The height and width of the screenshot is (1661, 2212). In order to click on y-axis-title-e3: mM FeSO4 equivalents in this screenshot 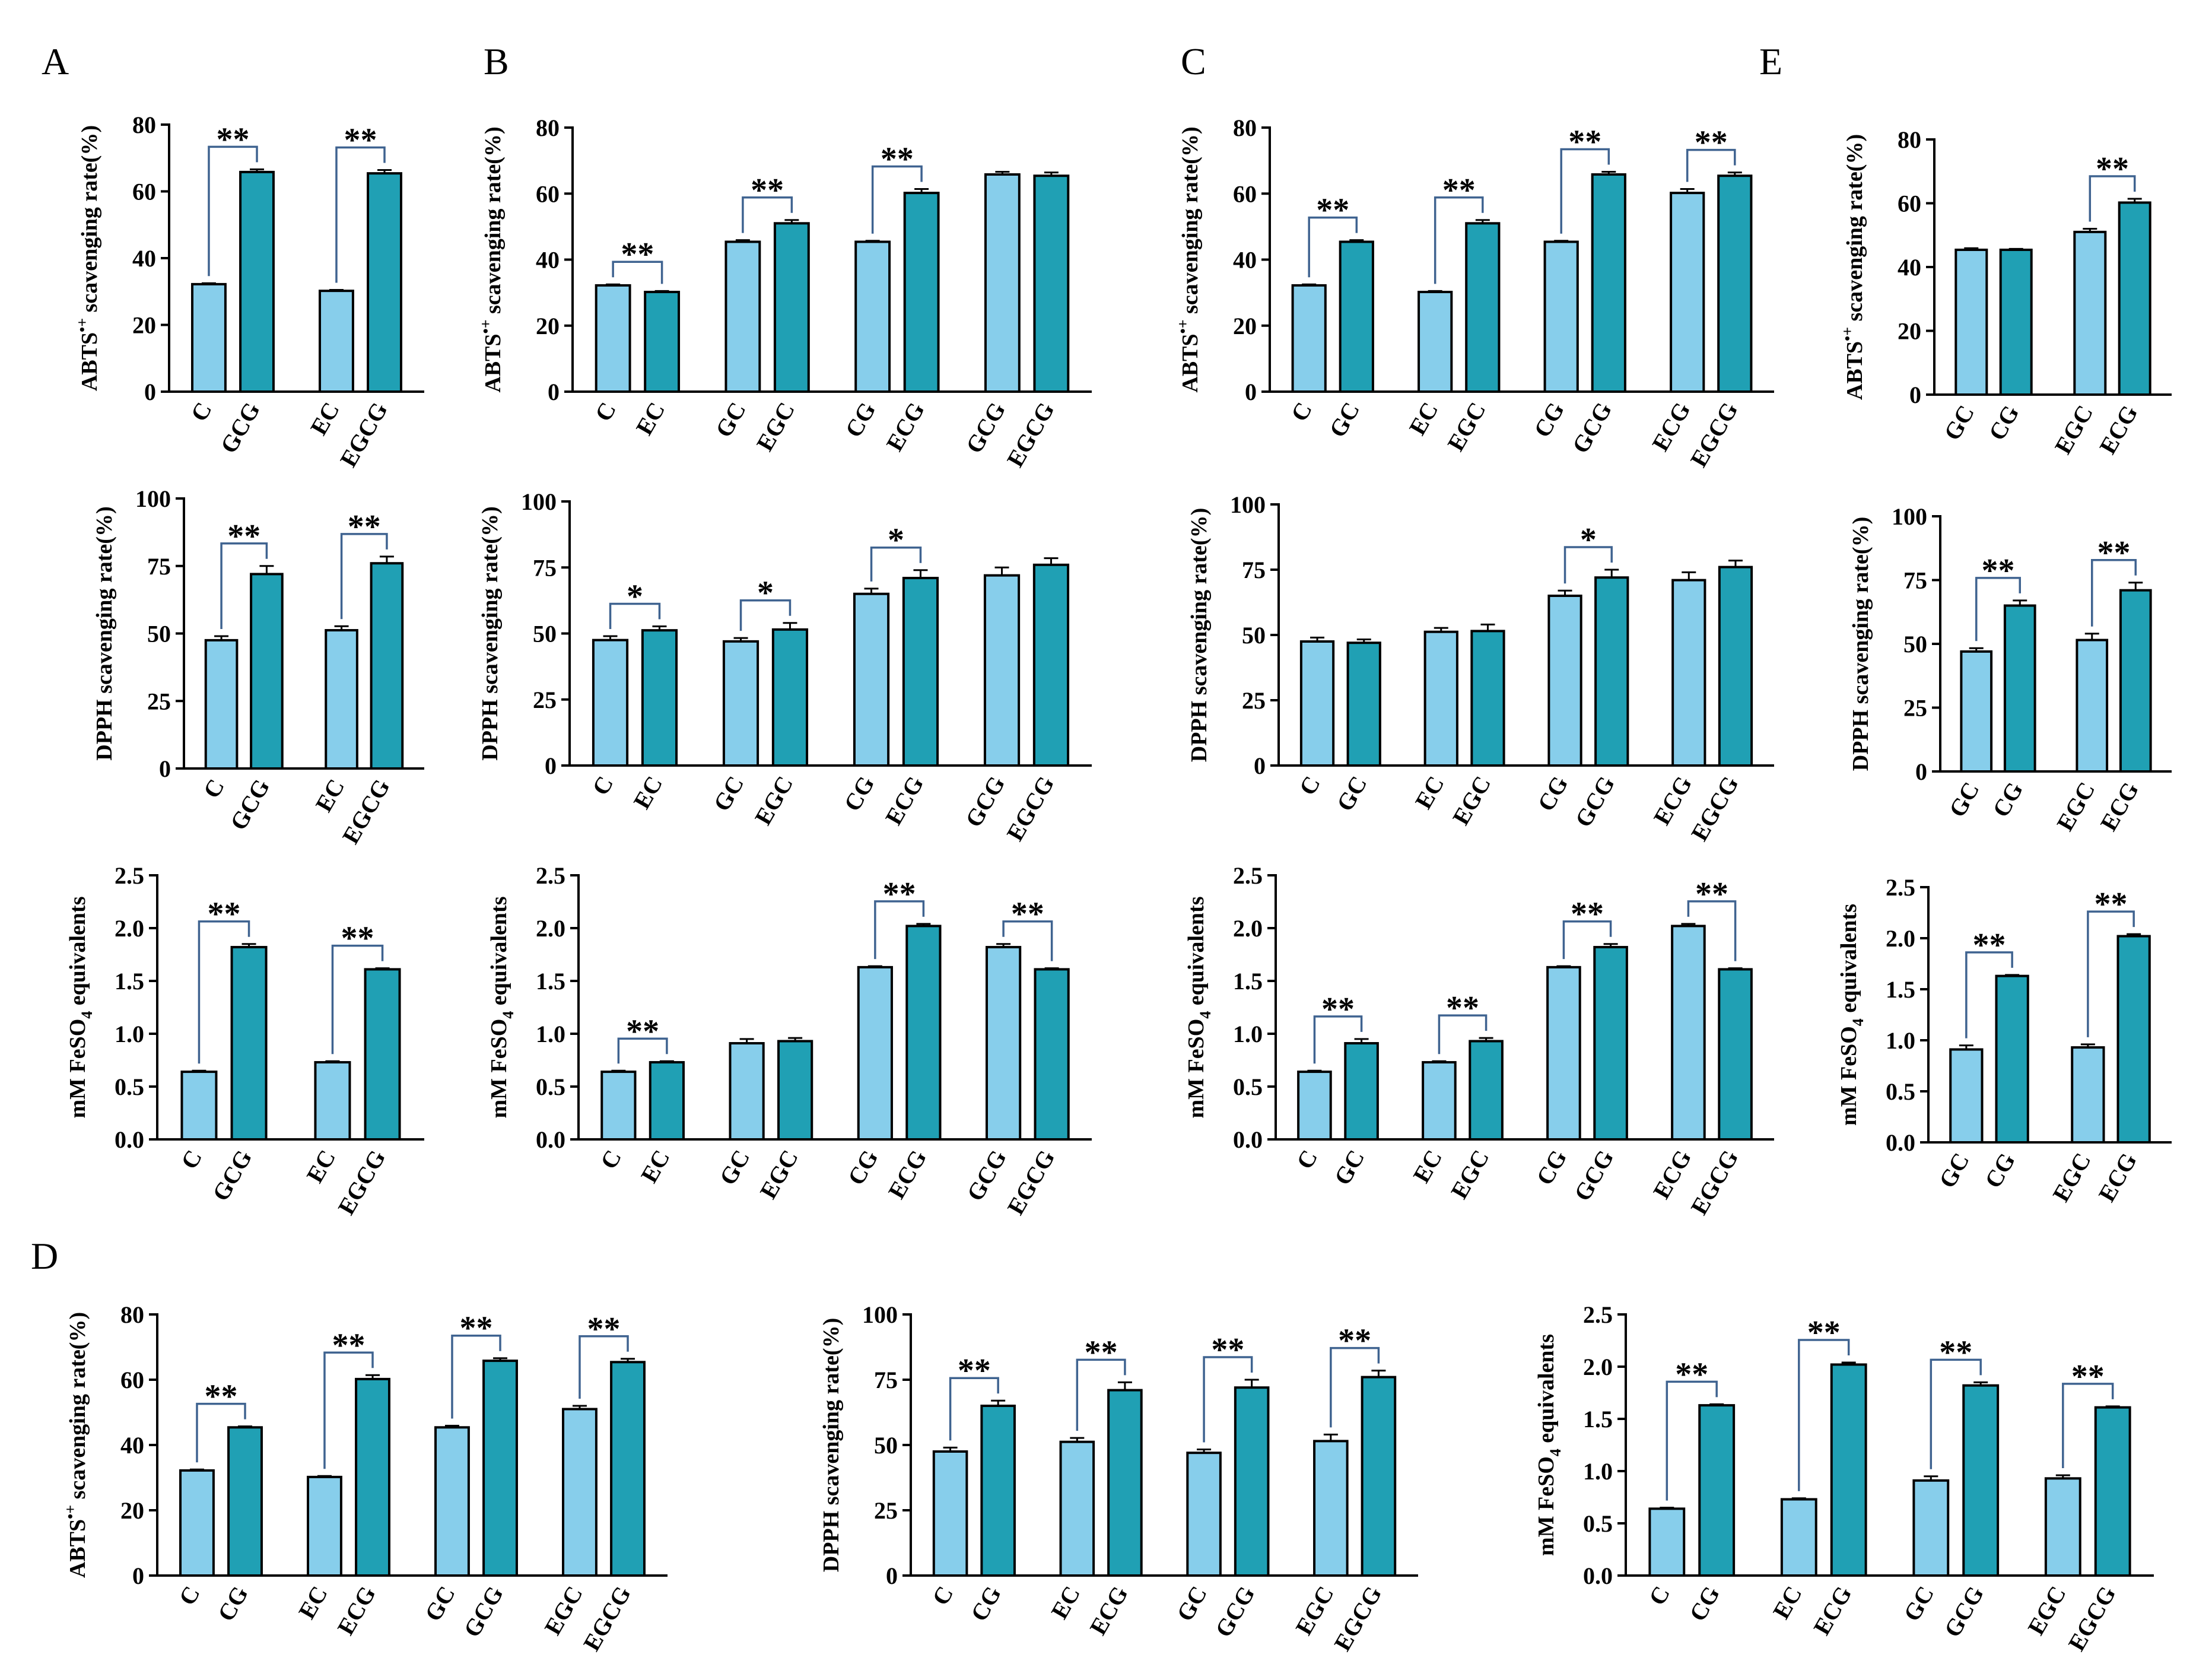, I will do `click(1851, 1015)`.